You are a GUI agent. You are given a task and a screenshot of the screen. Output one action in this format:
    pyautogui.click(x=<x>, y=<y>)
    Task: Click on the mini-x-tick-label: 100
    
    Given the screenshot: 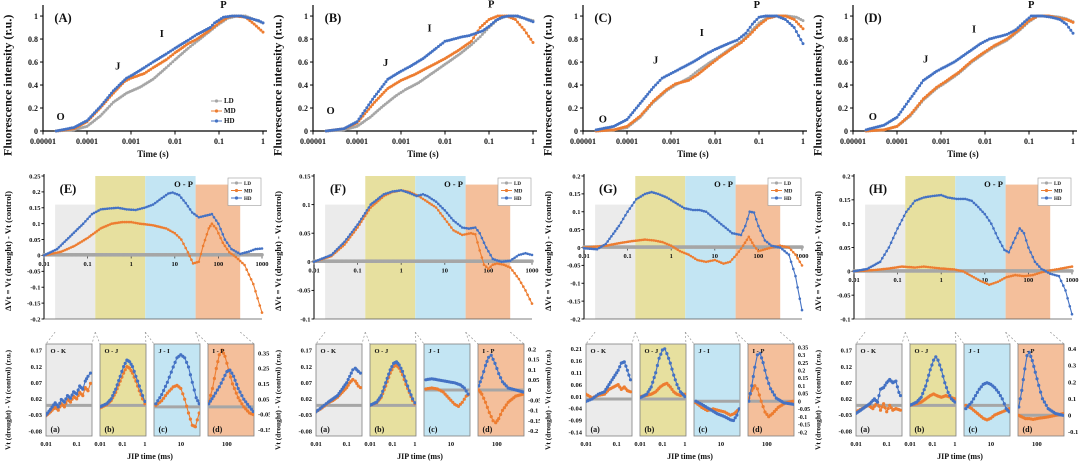 What is the action you would take?
    pyautogui.click(x=767, y=444)
    